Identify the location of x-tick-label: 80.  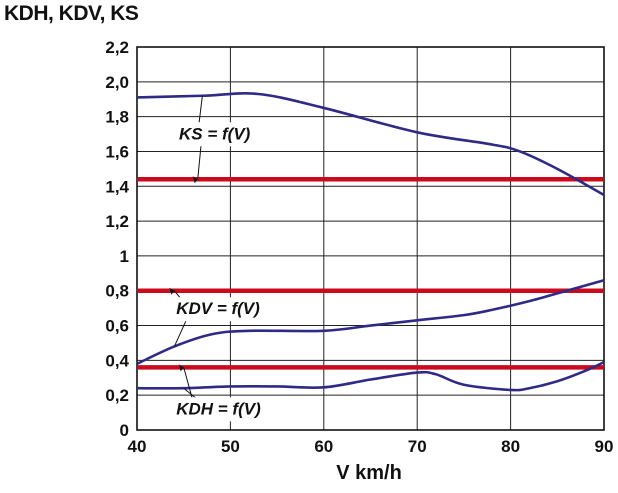
(510, 446).